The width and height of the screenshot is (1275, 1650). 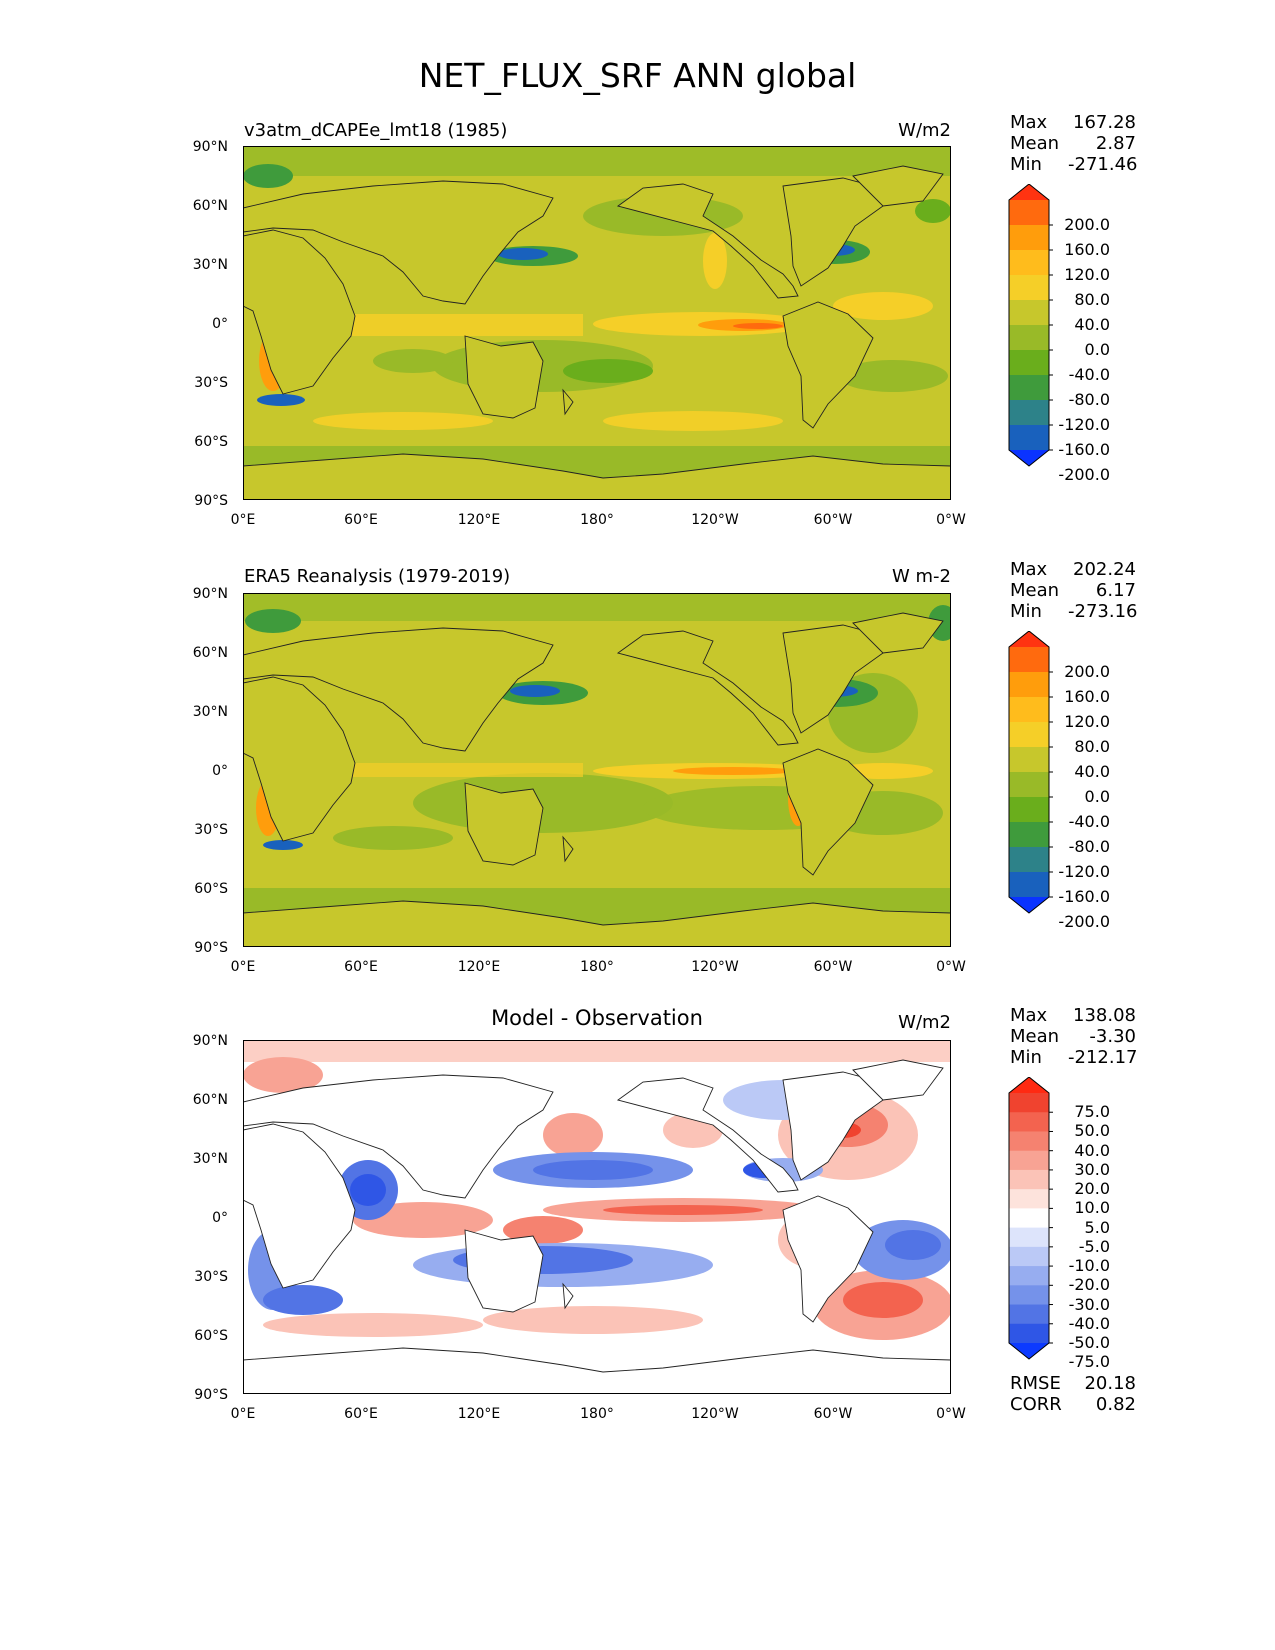 What do you see at coordinates (376, 130) in the screenshot?
I see `panel-1-title: v3atm_dCAPEe_lmt18 (1985)` at bounding box center [376, 130].